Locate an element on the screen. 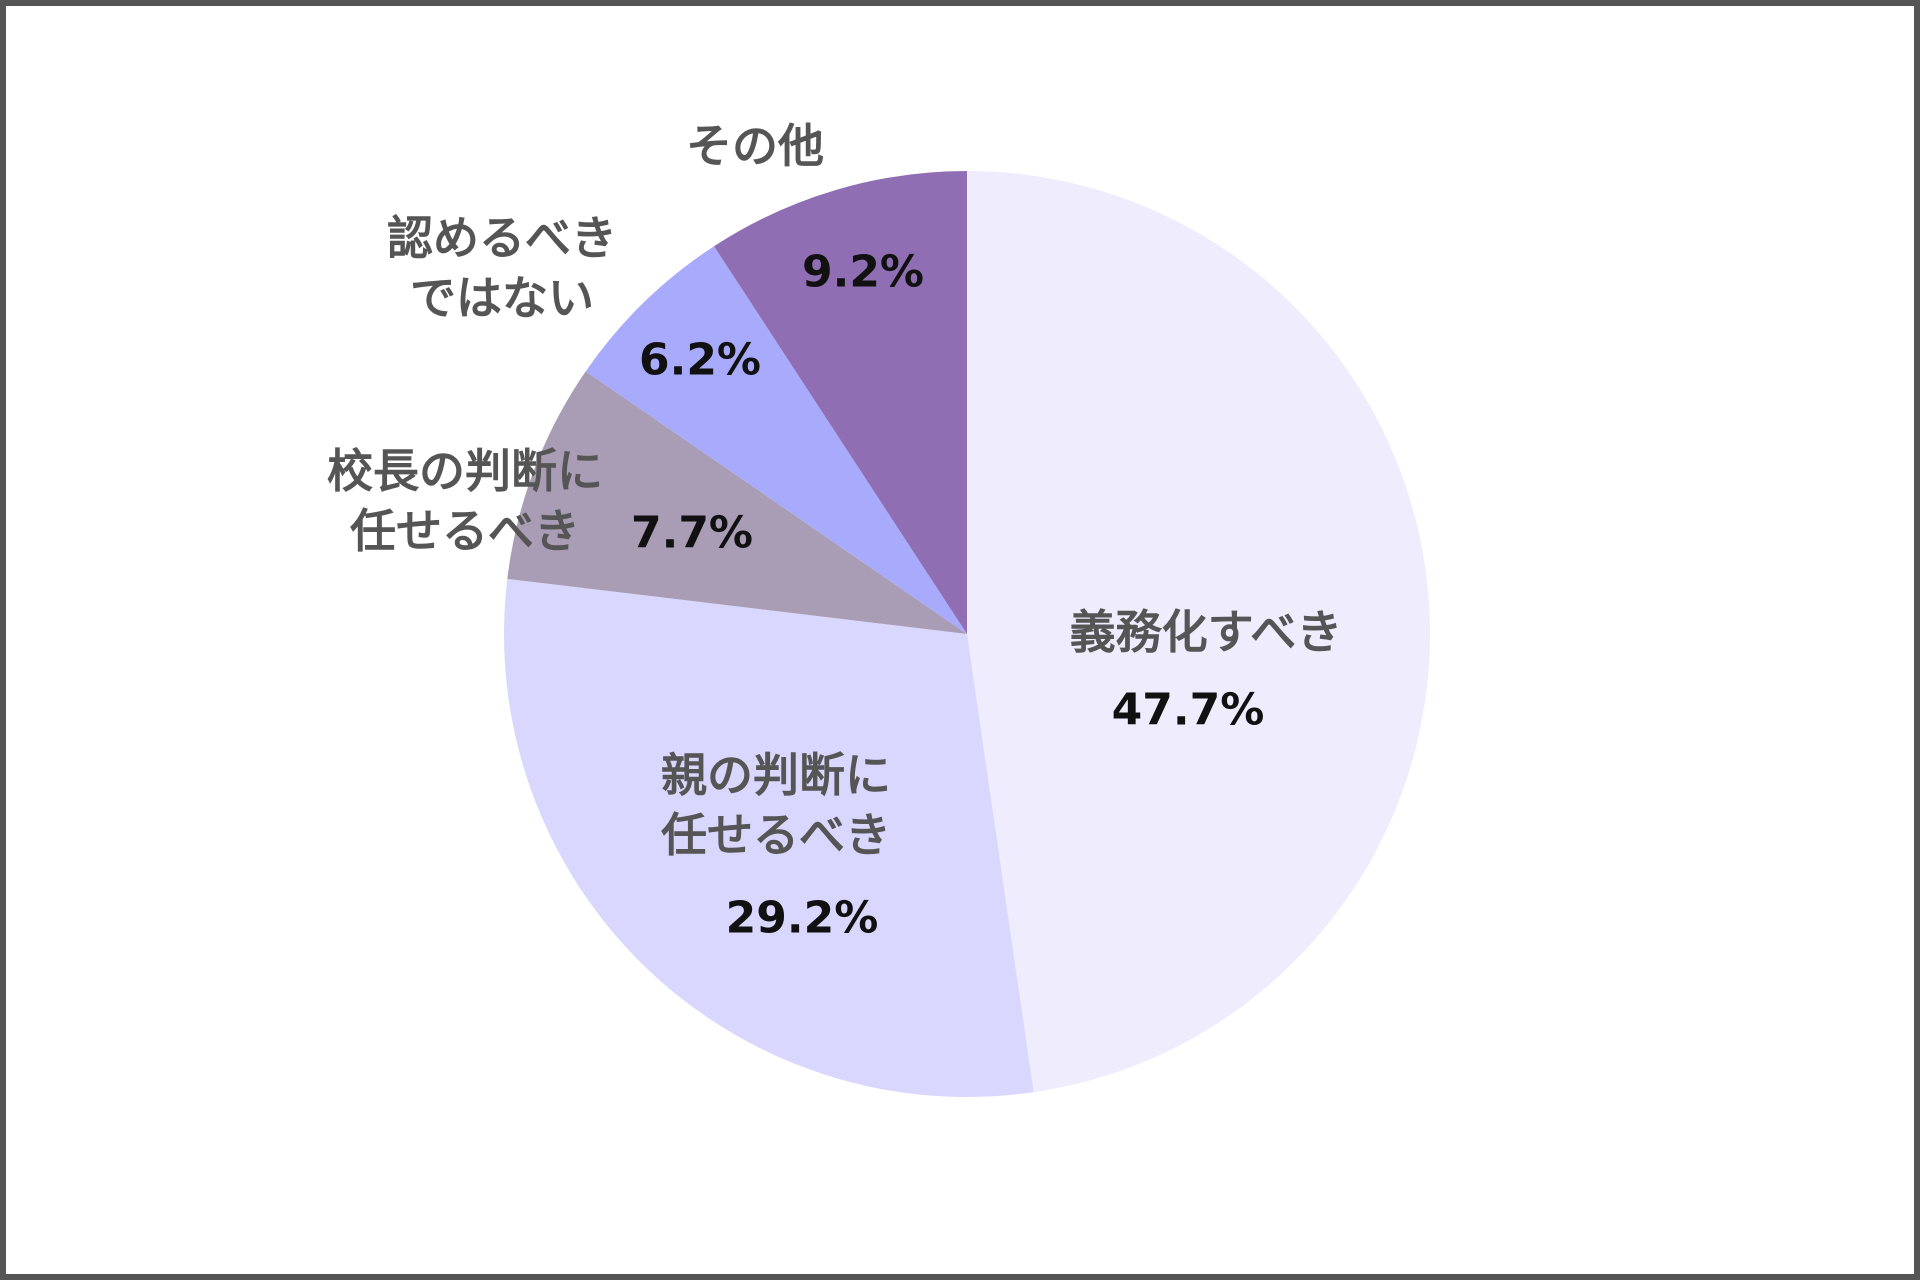 This screenshot has width=1920, height=1280. value-label: 7.7% is located at coordinates (692, 533).